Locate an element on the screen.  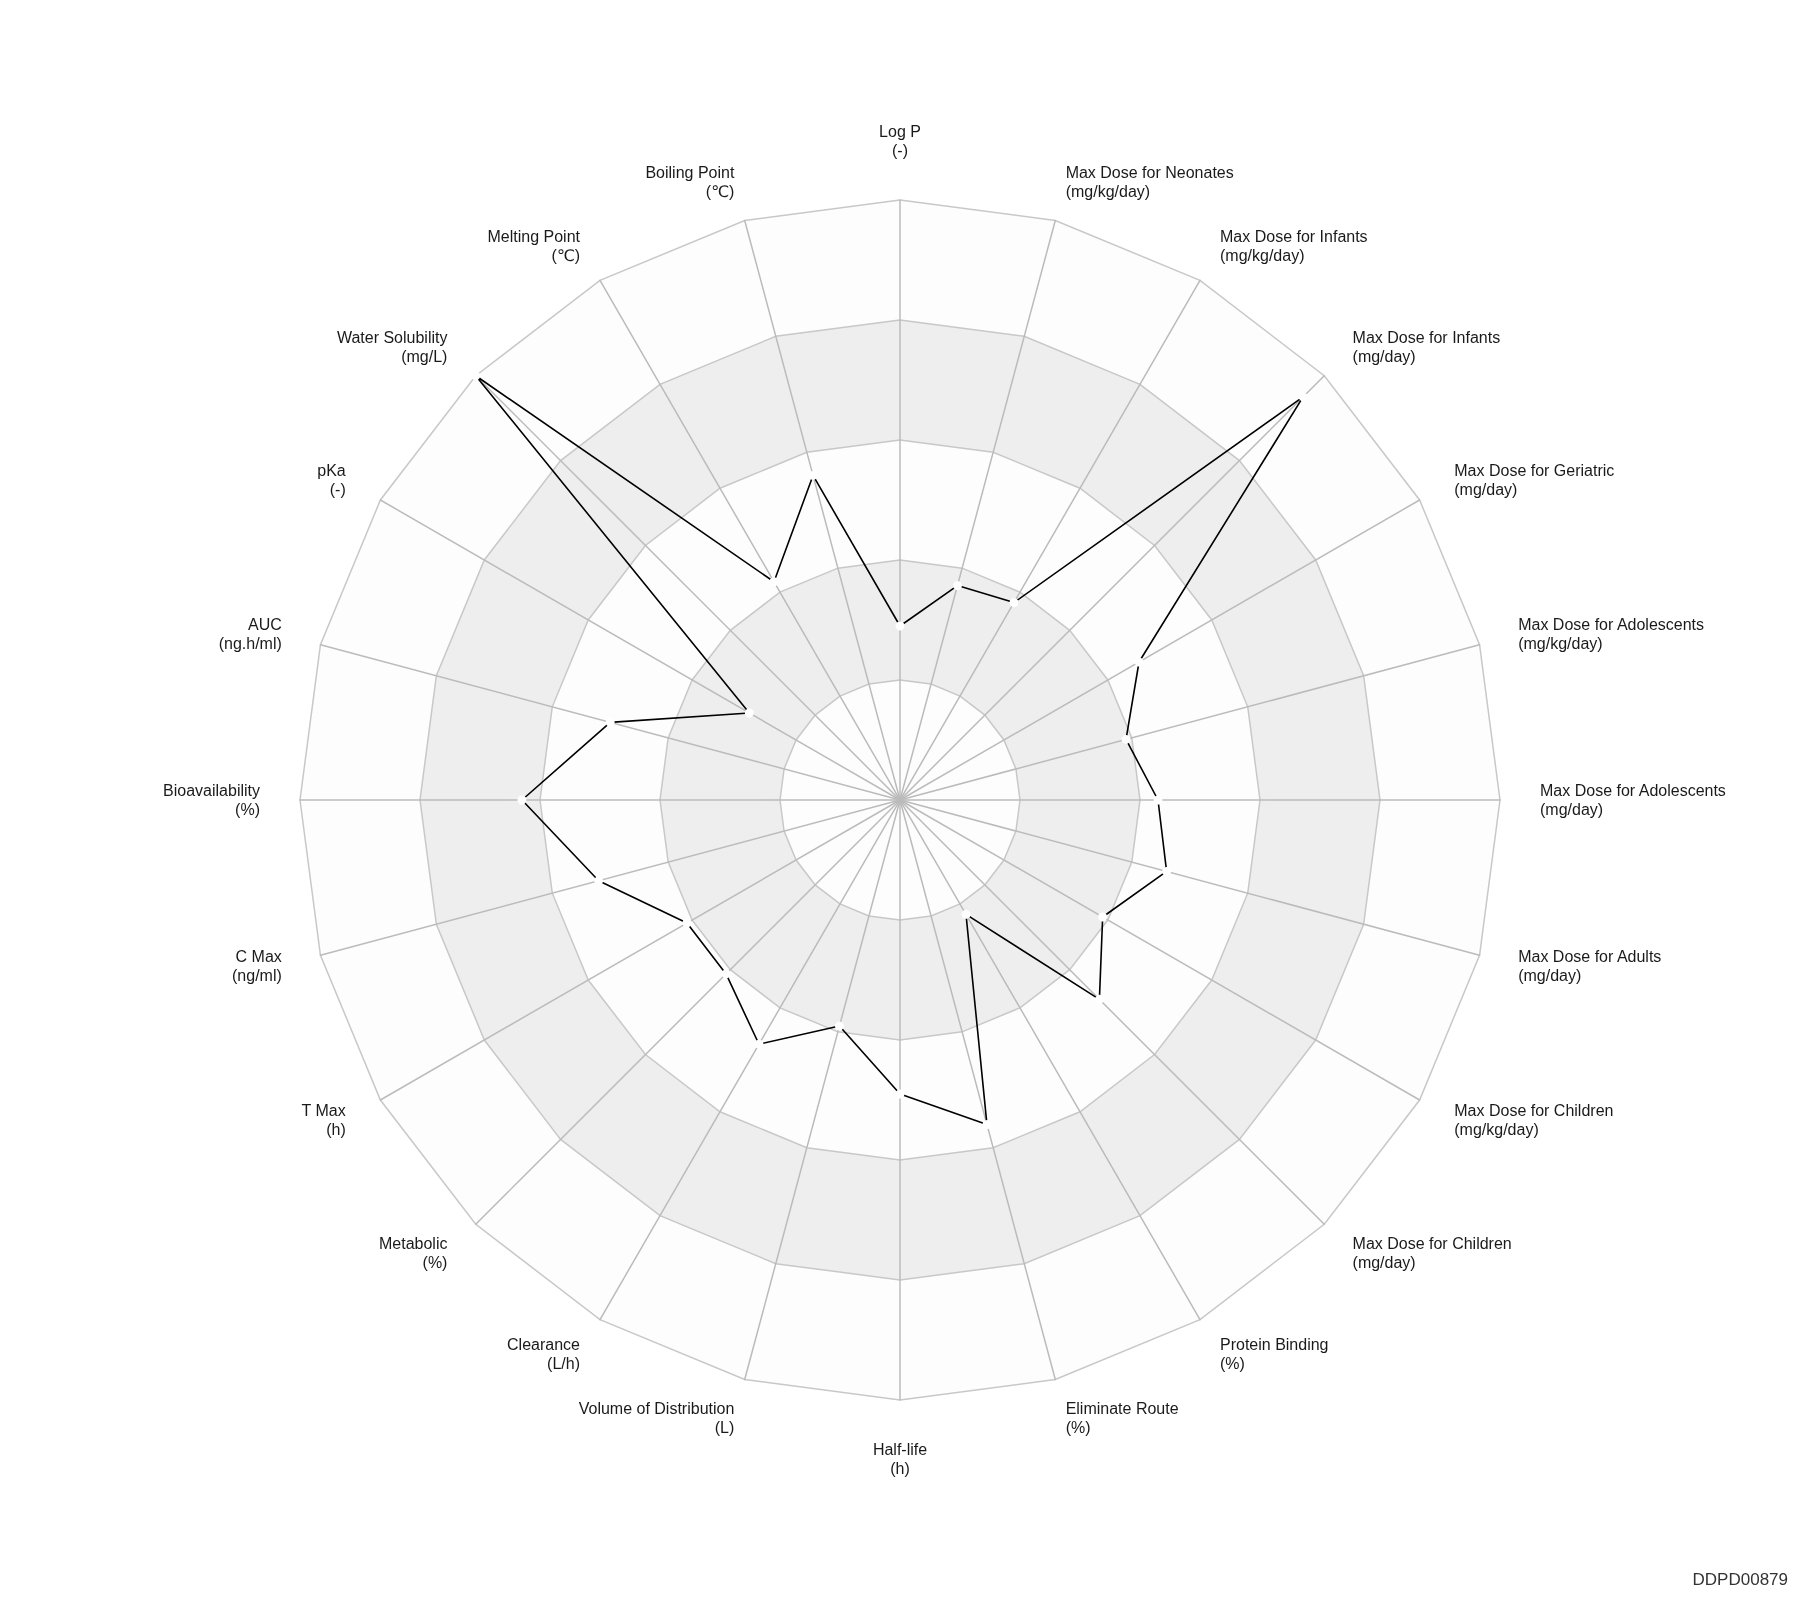
spoke-label: Max Dose for Adults (mg/day) is located at coordinates (1590, 965).